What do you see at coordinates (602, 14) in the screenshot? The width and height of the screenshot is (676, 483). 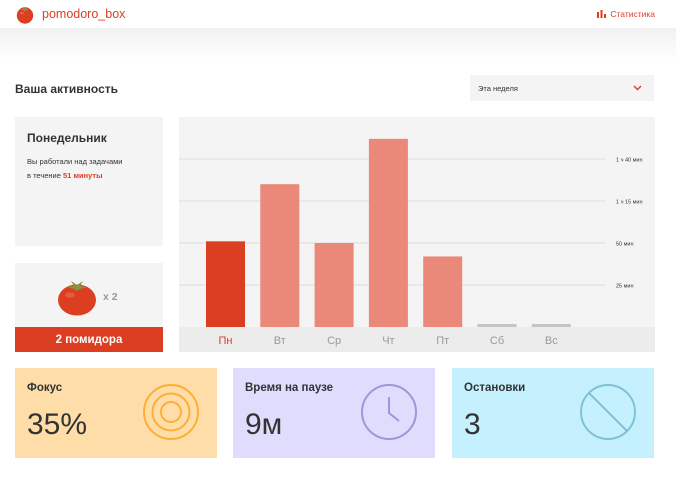 I see `bar-chart-icon` at bounding box center [602, 14].